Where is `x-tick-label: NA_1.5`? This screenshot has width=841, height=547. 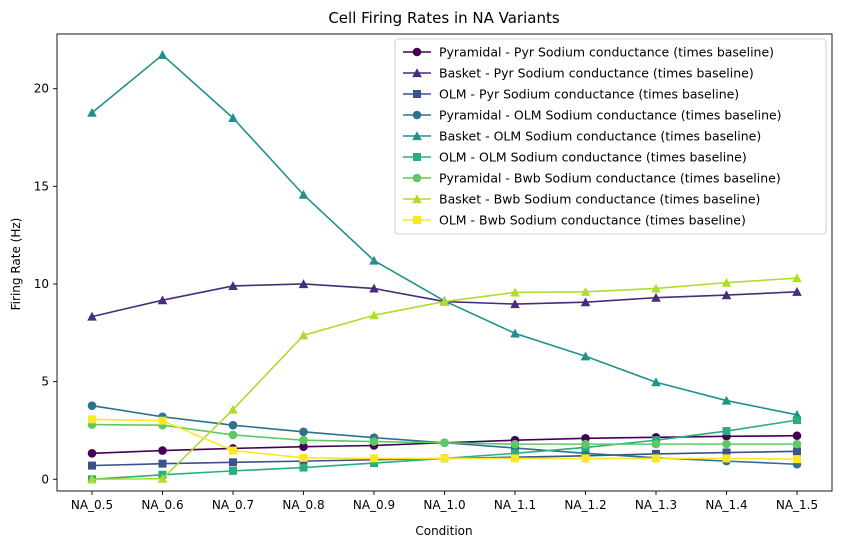
x-tick-label: NA_1.5 is located at coordinates (797, 505).